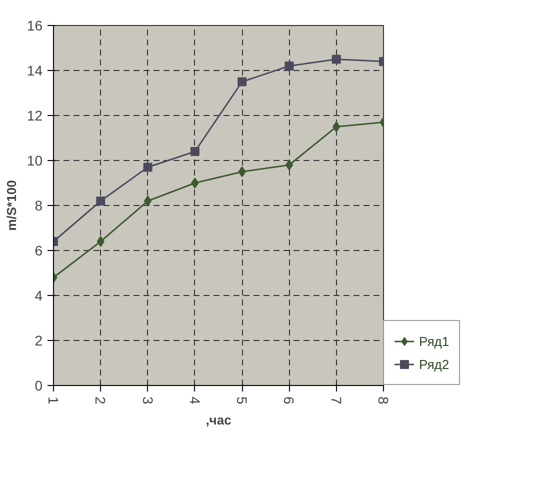 The height and width of the screenshot is (498, 546). Describe the element at coordinates (148, 400) in the screenshot. I see `x-tick-label: 3` at that location.